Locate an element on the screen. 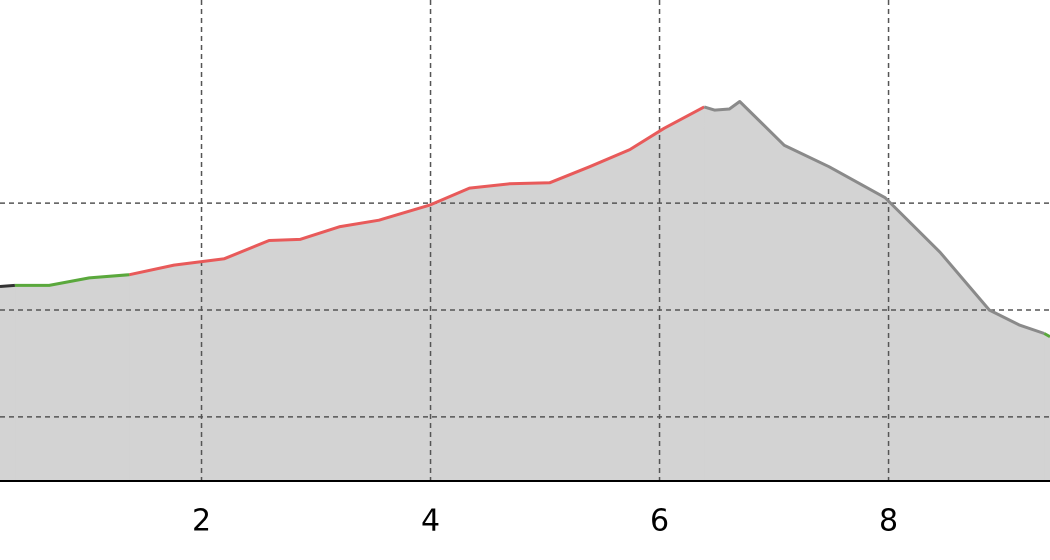 Image resolution: width=1050 pixels, height=560 pixels. x-tick-label: 8 is located at coordinates (888, 521).